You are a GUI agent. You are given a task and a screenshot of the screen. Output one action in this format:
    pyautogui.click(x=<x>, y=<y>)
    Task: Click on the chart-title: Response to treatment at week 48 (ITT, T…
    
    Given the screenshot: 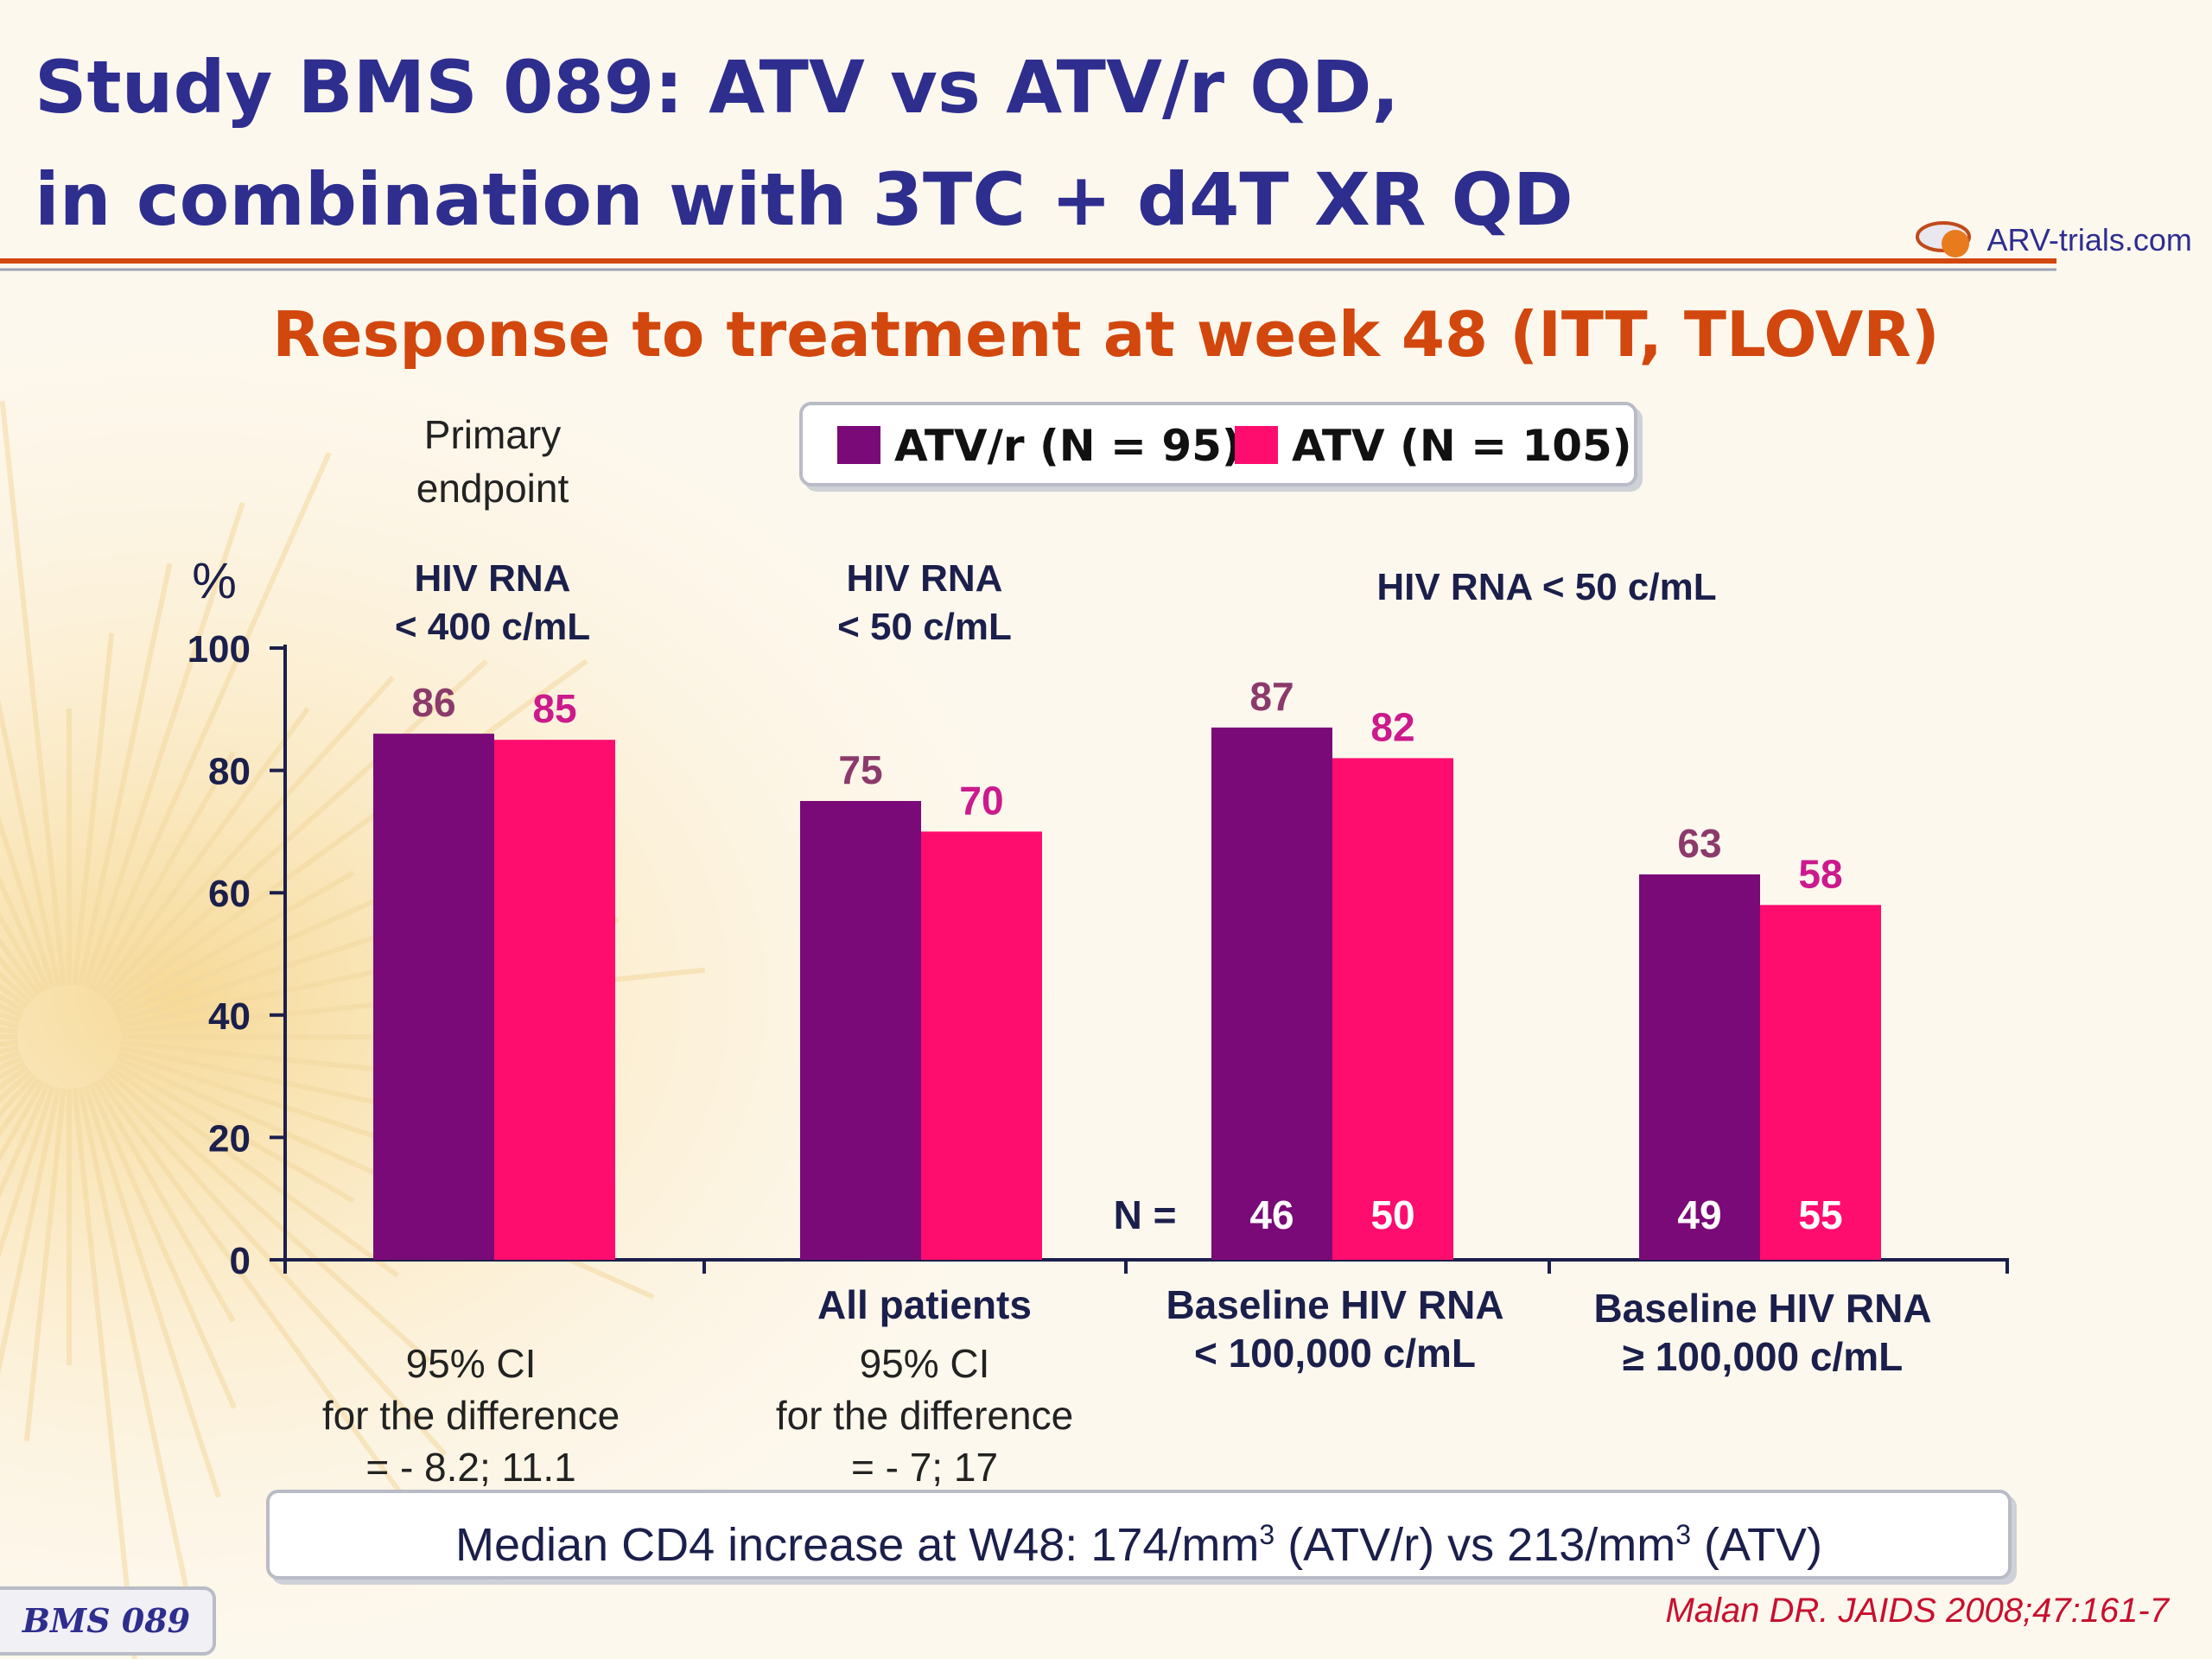 What is the action you would take?
    pyautogui.click(x=1106, y=334)
    